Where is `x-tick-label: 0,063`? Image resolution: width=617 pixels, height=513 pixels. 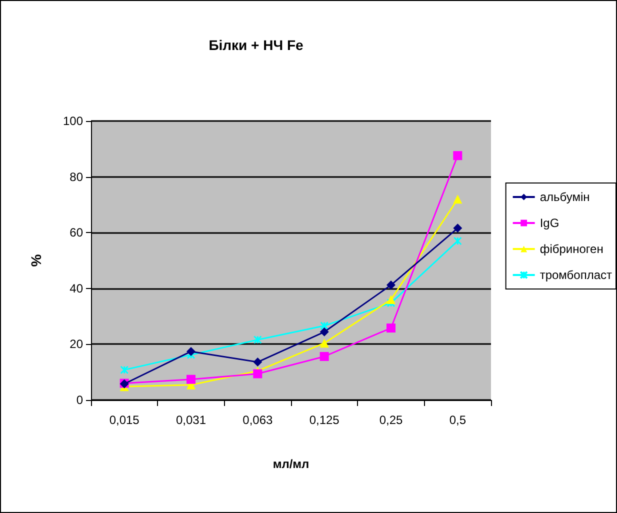
x-tick-label: 0,063 is located at coordinates (258, 420).